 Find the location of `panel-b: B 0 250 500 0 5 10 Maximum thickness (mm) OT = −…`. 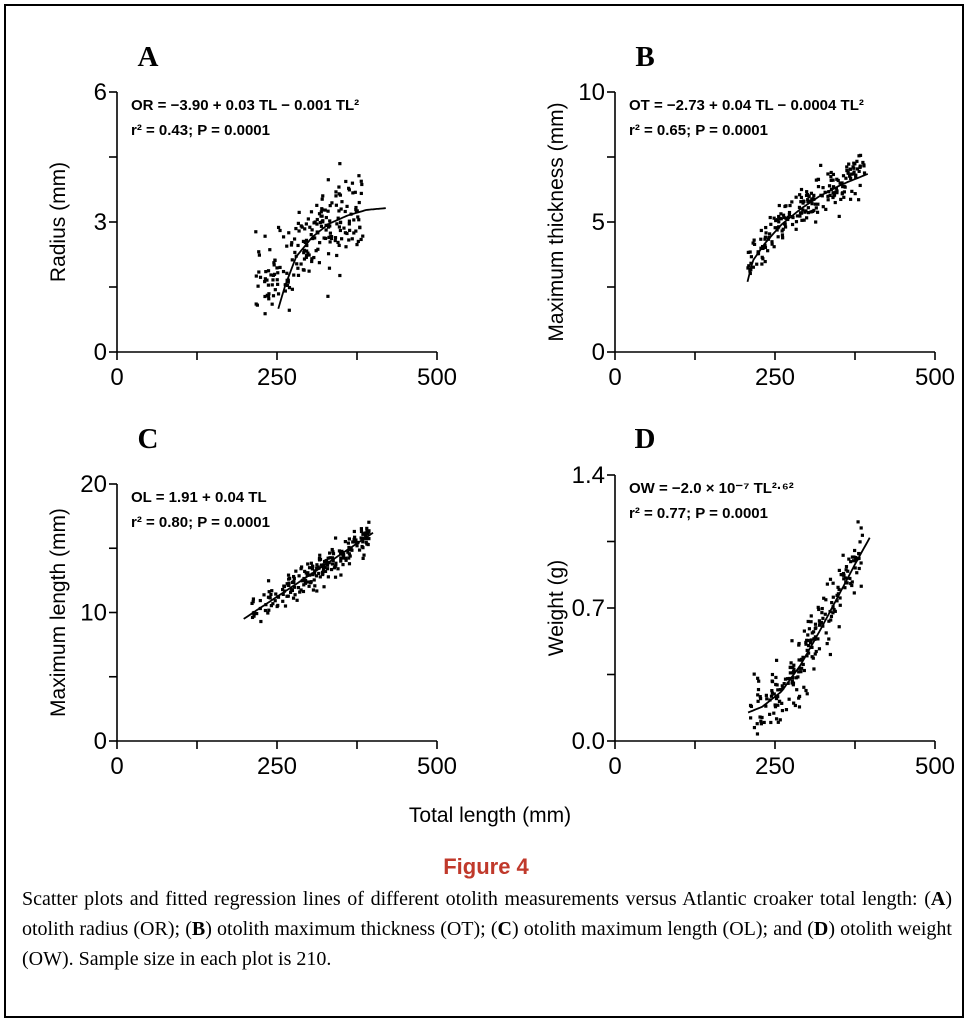

panel-b: B 0 250 500 0 5 10 Maximum thickness (mm) OT = −… is located at coordinates (750, 216).